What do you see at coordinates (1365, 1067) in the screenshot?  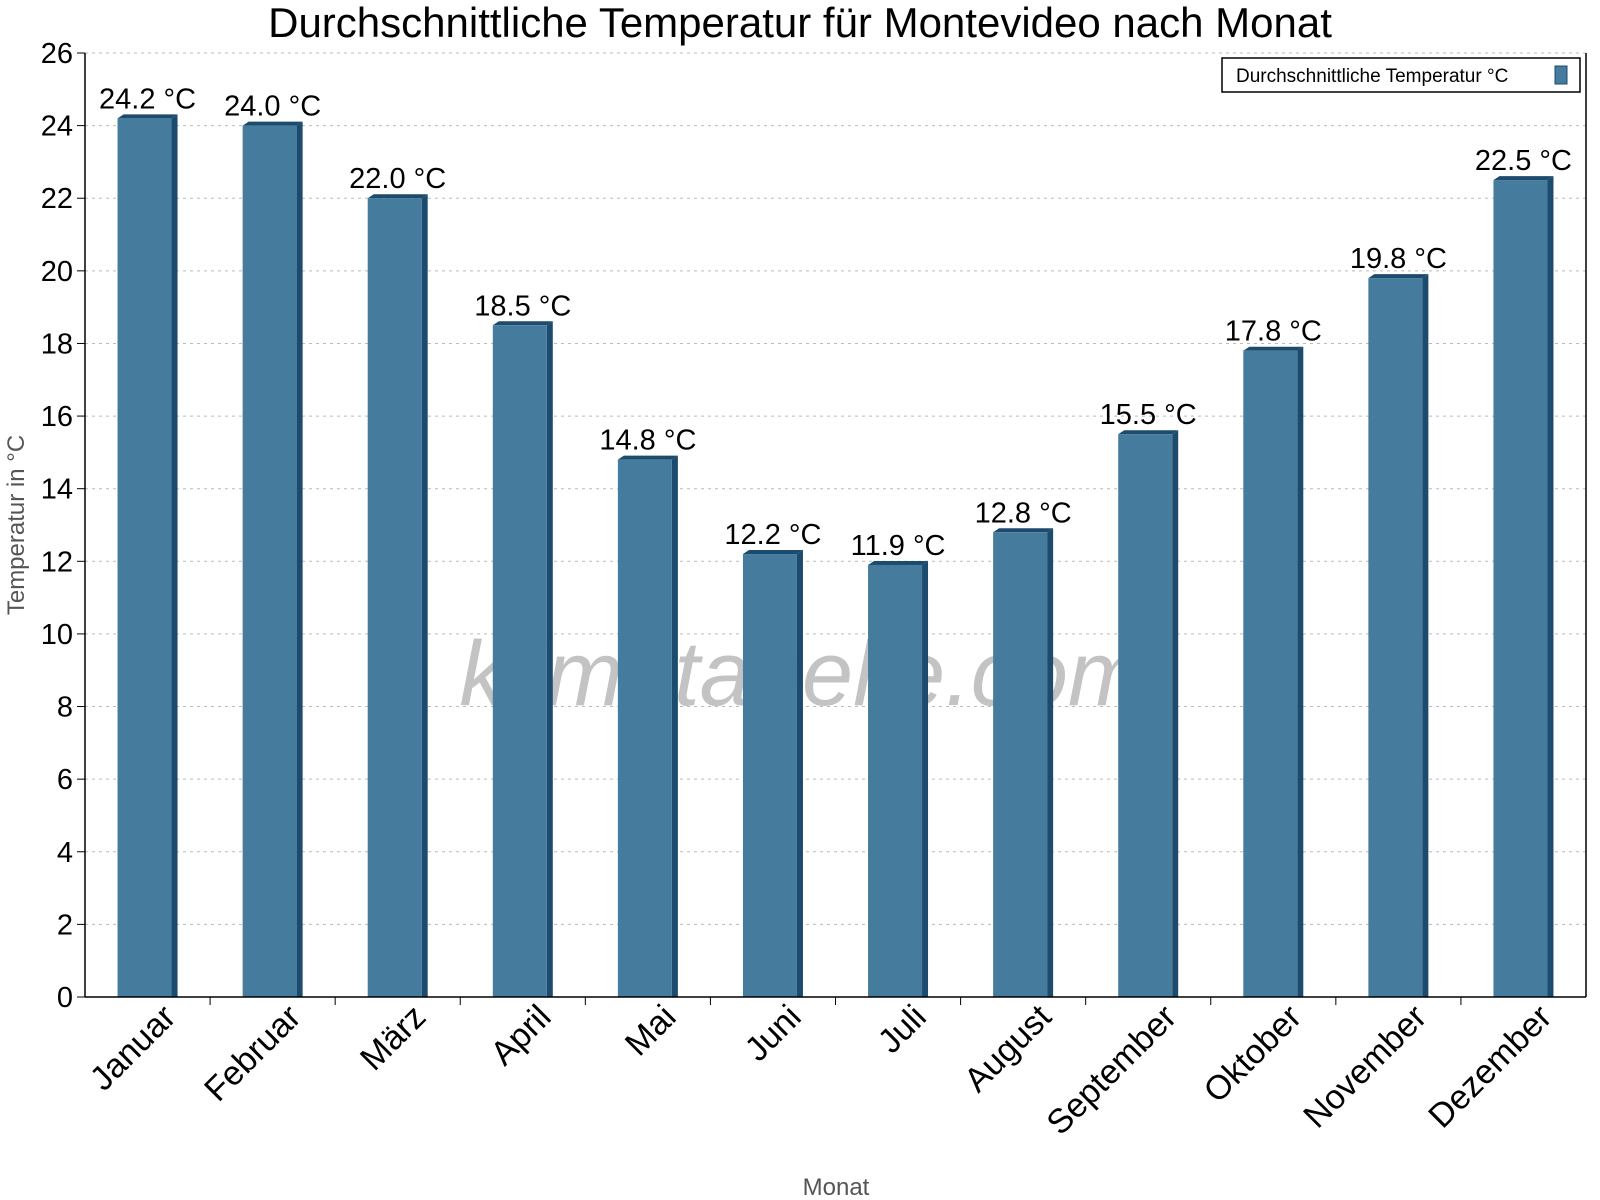 I see `x-tick-label: November` at bounding box center [1365, 1067].